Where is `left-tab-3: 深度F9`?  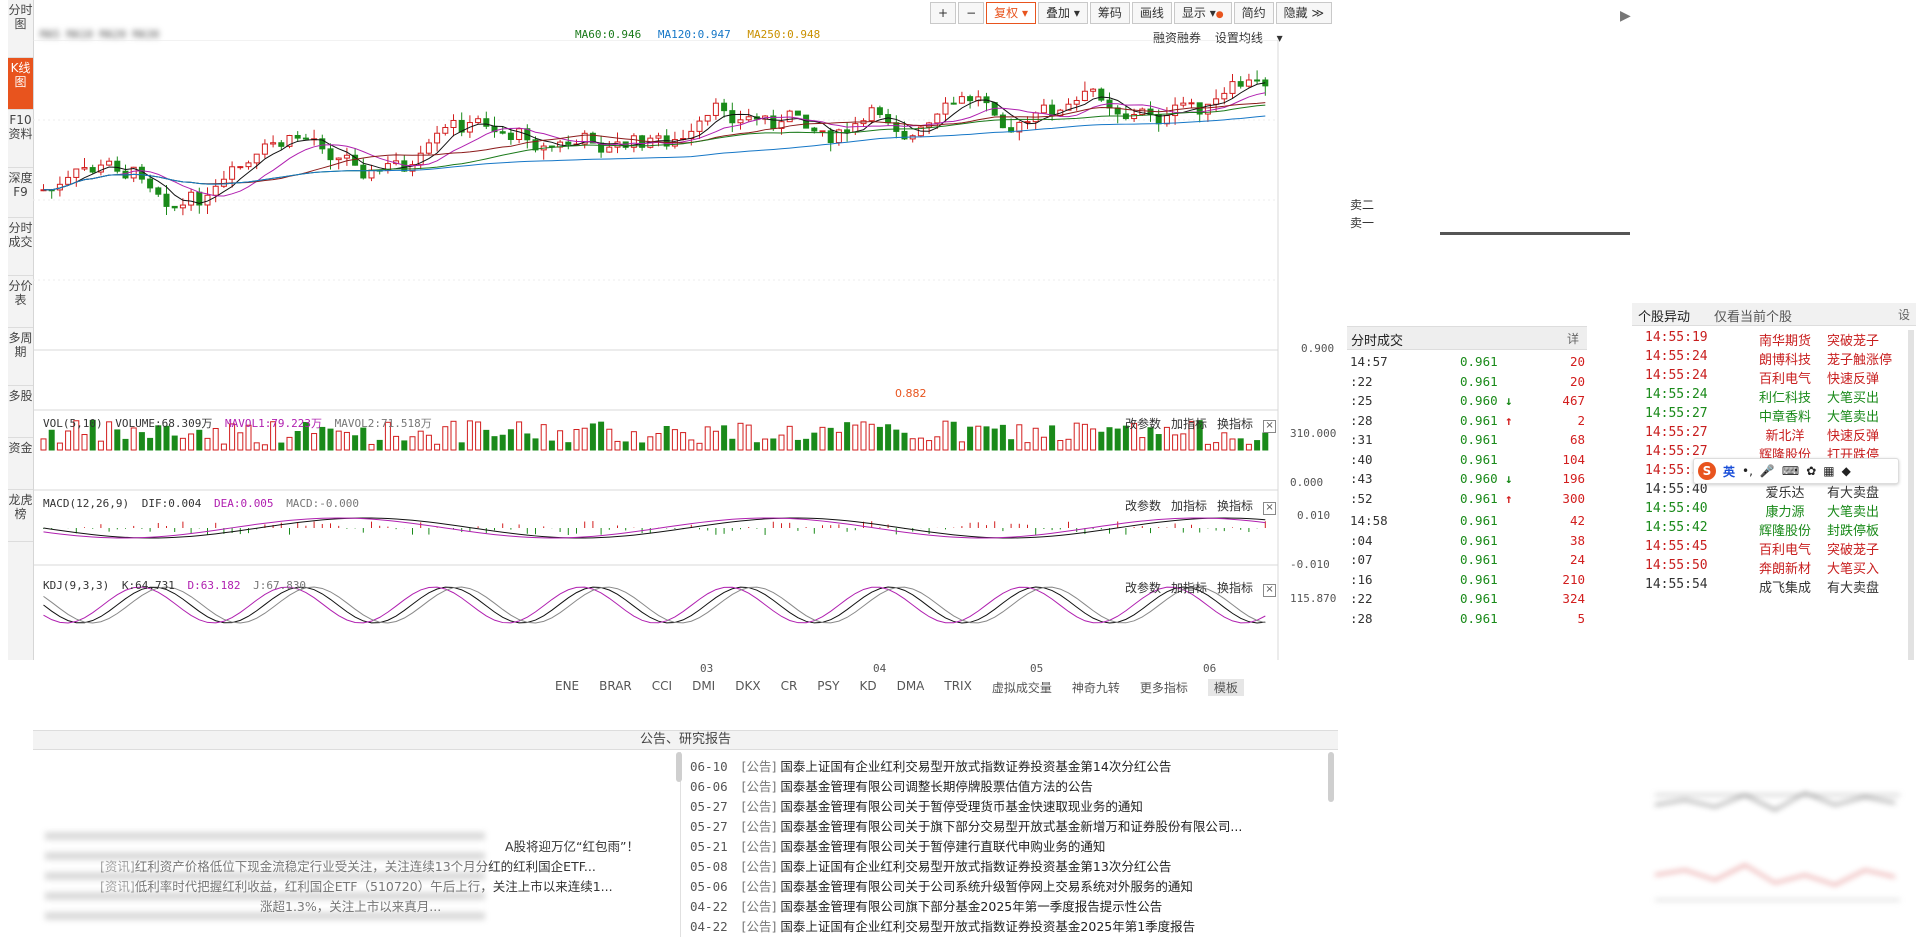
left-tab-3: 深度F9 is located at coordinates (20, 193).